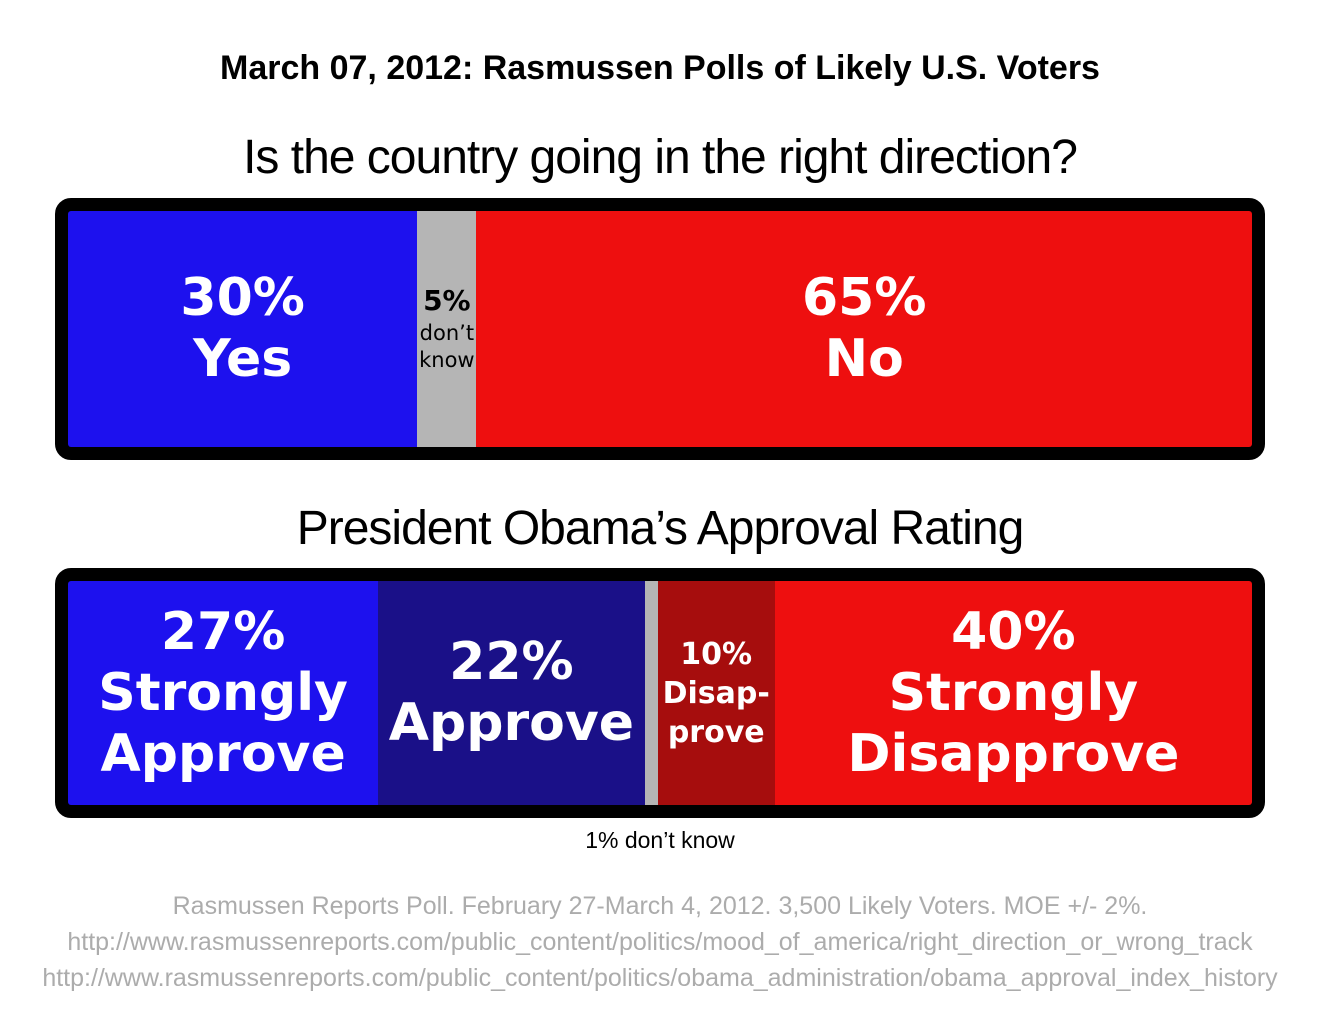  Describe the element at coordinates (651, 693) in the screenshot. I see `segment-dont-know-sliver` at that location.